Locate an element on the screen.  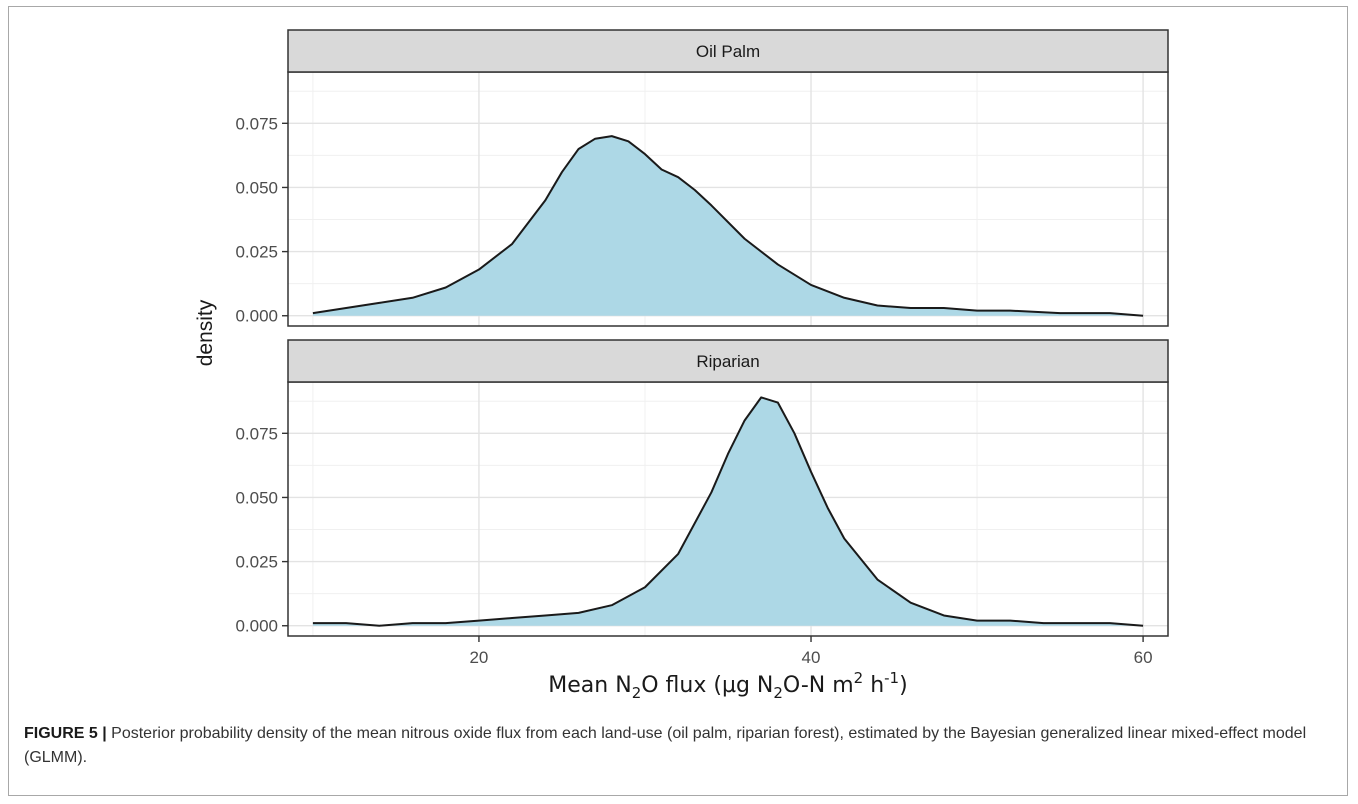
density-line-oil-palm is located at coordinates (728, 226).